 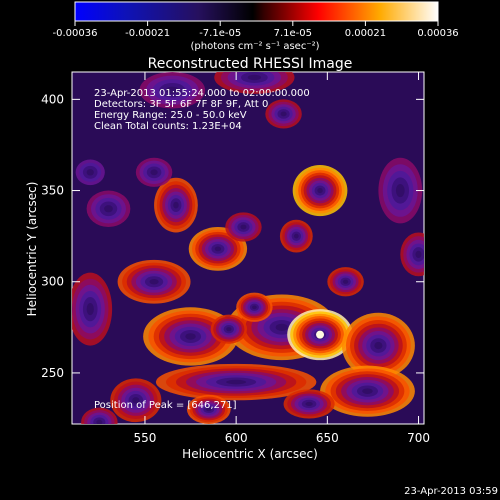 I want to click on x-tick-label: 600, so click(x=236, y=438).